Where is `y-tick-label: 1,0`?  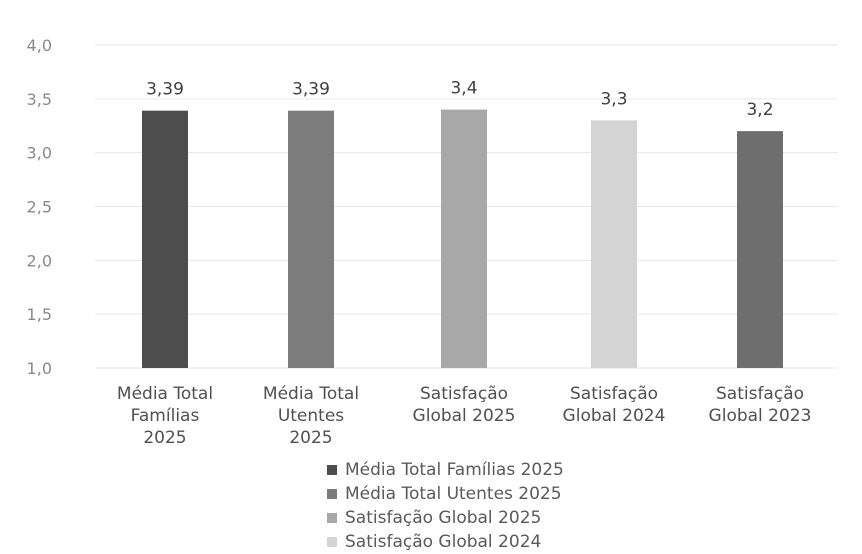
y-tick-label: 1,0 is located at coordinates (39, 368).